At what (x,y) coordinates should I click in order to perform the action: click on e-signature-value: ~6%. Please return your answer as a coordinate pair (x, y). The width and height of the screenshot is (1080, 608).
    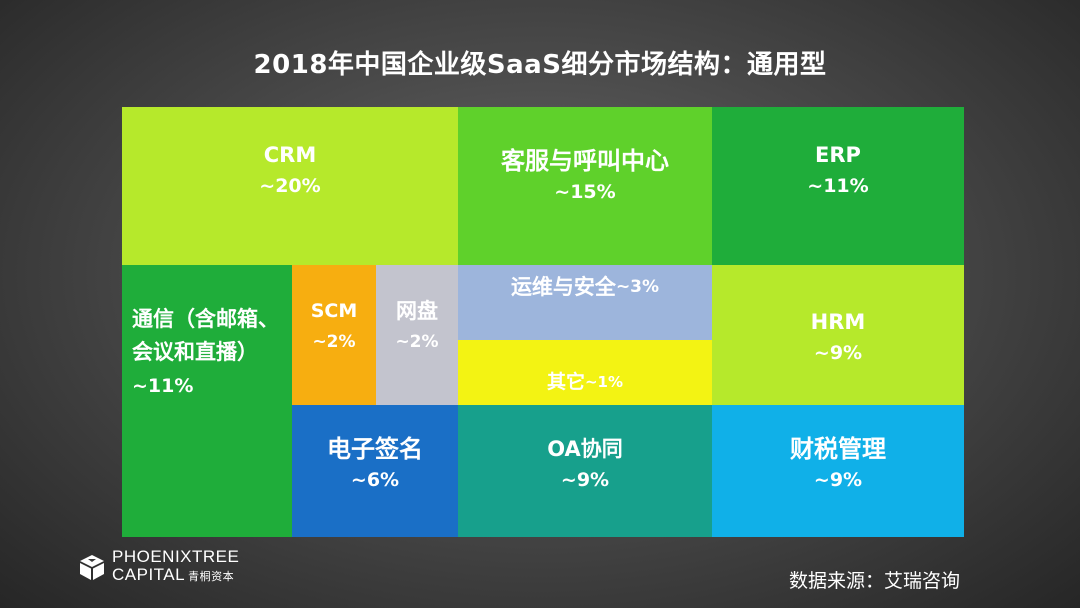
    Looking at the image, I should click on (375, 480).